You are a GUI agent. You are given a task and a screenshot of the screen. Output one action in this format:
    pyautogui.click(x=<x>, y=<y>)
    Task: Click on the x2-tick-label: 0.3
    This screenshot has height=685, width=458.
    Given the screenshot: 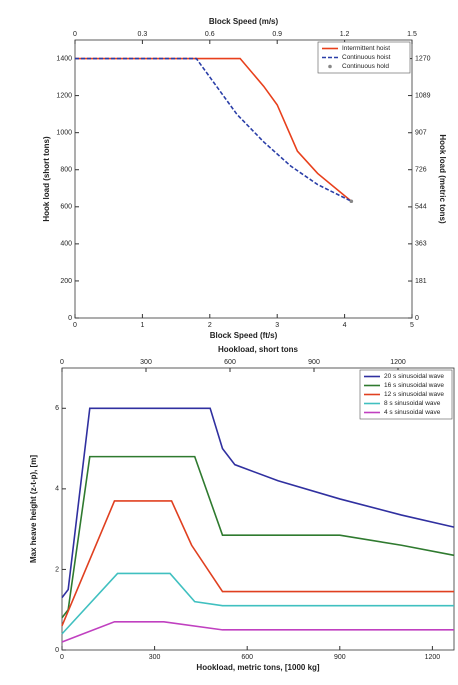 What is the action you would take?
    pyautogui.click(x=143, y=34)
    